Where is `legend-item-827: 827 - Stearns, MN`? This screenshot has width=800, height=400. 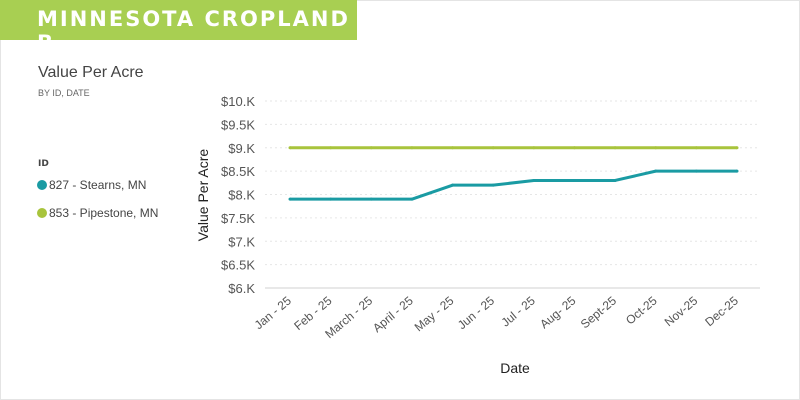
legend-item-827: 827 - Stearns, MN is located at coordinates (91, 185).